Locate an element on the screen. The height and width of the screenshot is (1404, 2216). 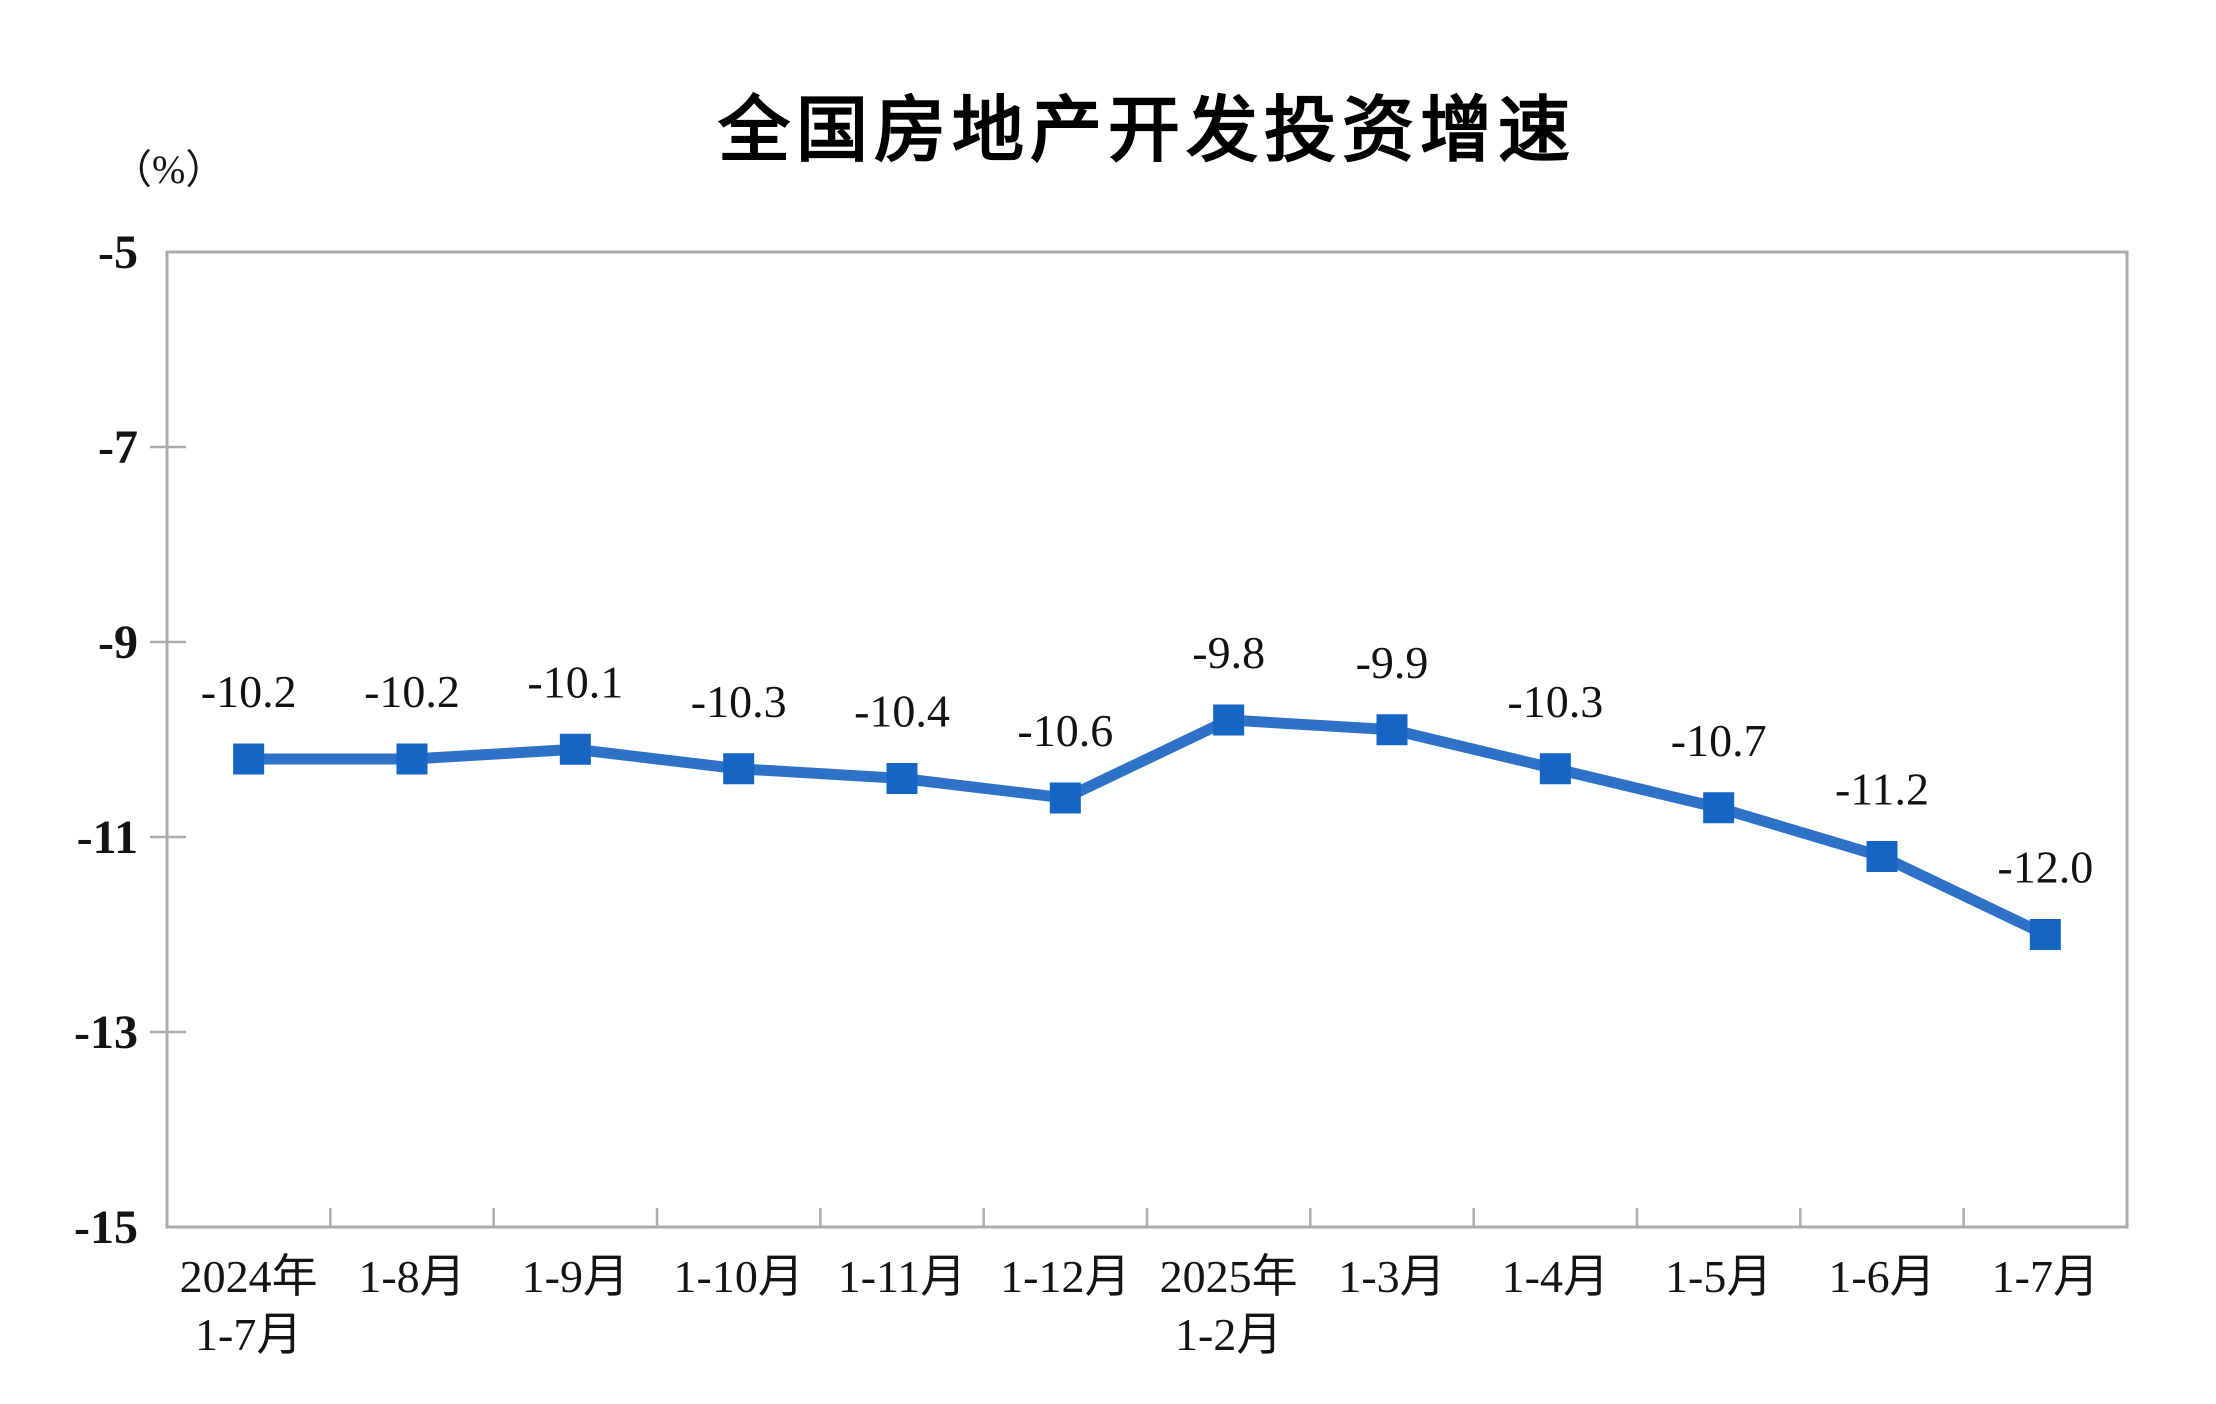
x-tick-label: 1-3月 is located at coordinates (1391, 1276).